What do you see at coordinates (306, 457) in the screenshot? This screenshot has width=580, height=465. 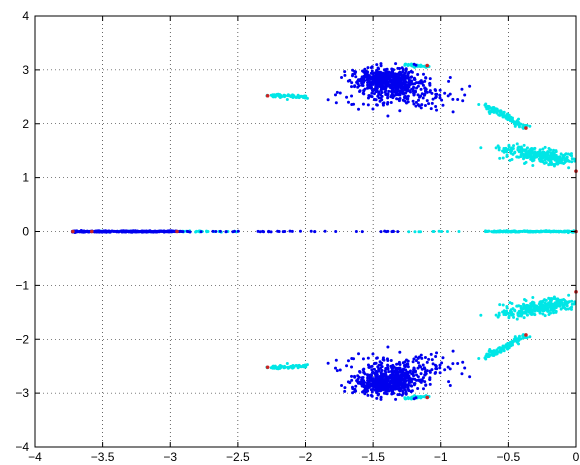 I see `x-tick-label: −2` at bounding box center [306, 457].